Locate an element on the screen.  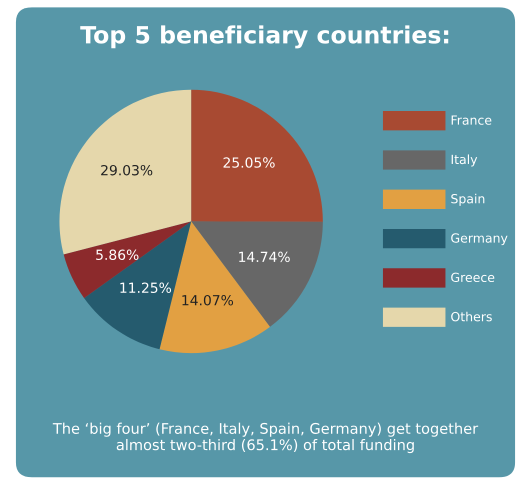
legend-label: Italy is located at coordinates (465, 160).